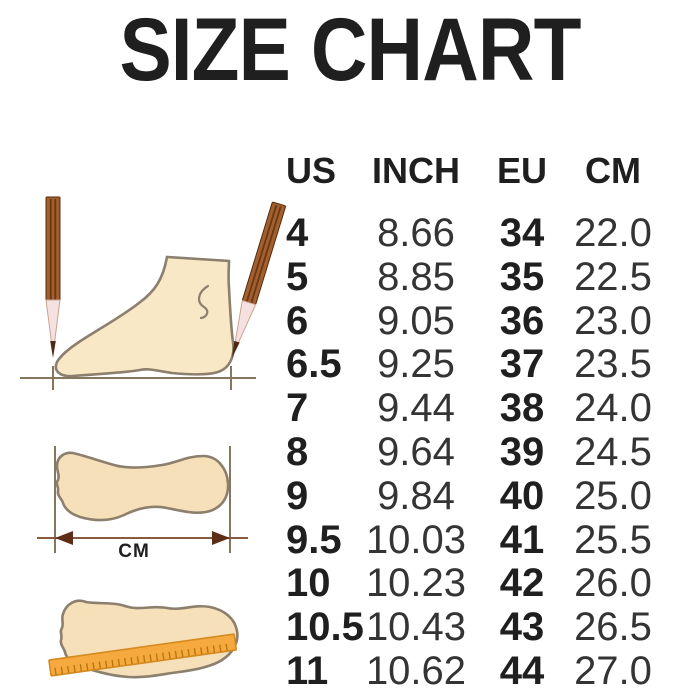 This screenshot has width=700, height=700. What do you see at coordinates (141, 659) in the screenshot?
I see `ruler-ticks` at bounding box center [141, 659].